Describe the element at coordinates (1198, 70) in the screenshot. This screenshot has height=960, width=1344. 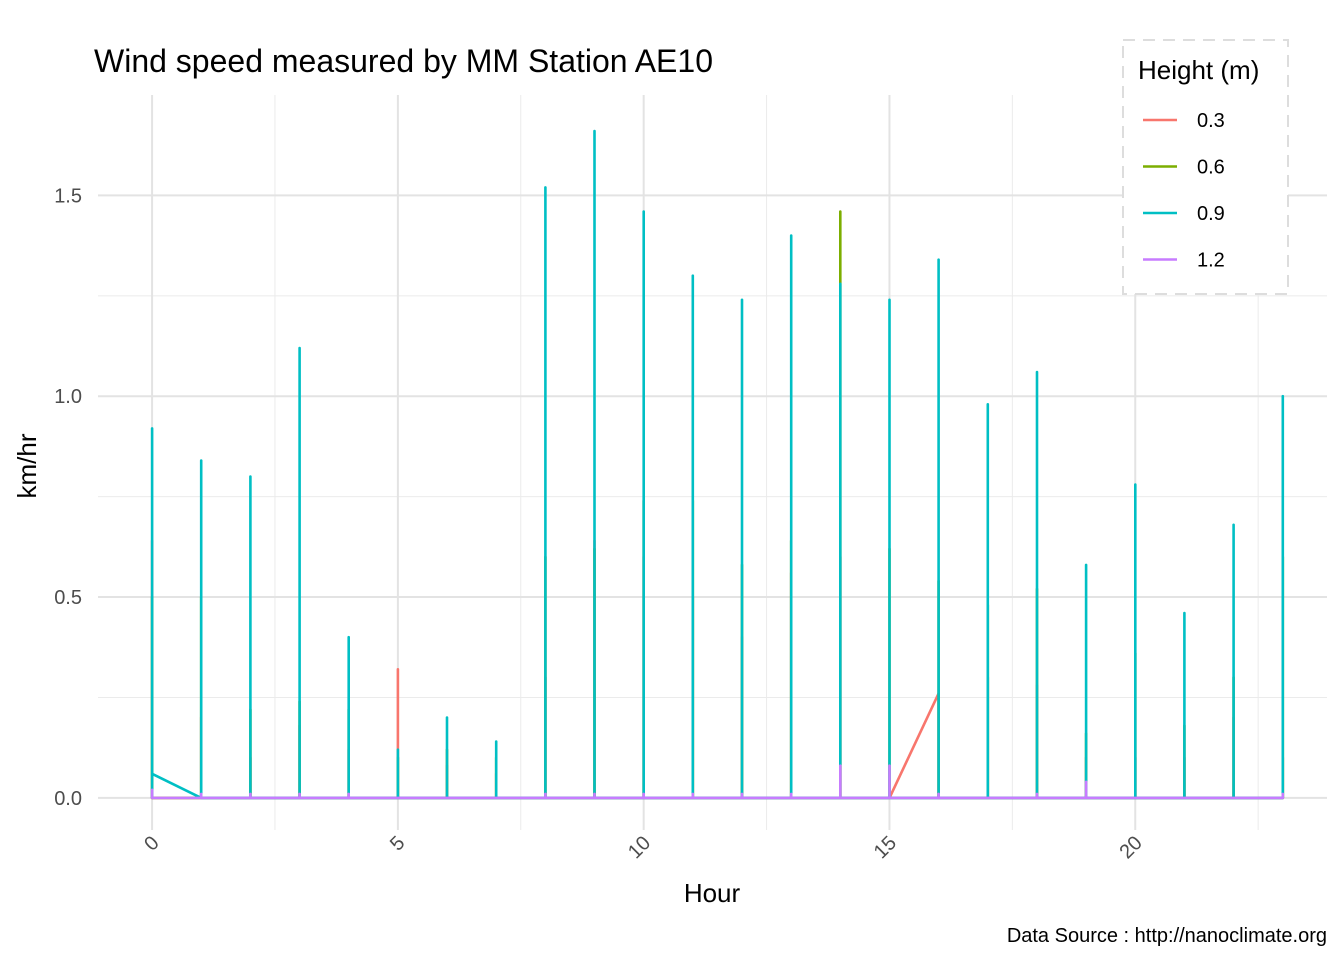
I see `legend-title: Height (m)` at that location.